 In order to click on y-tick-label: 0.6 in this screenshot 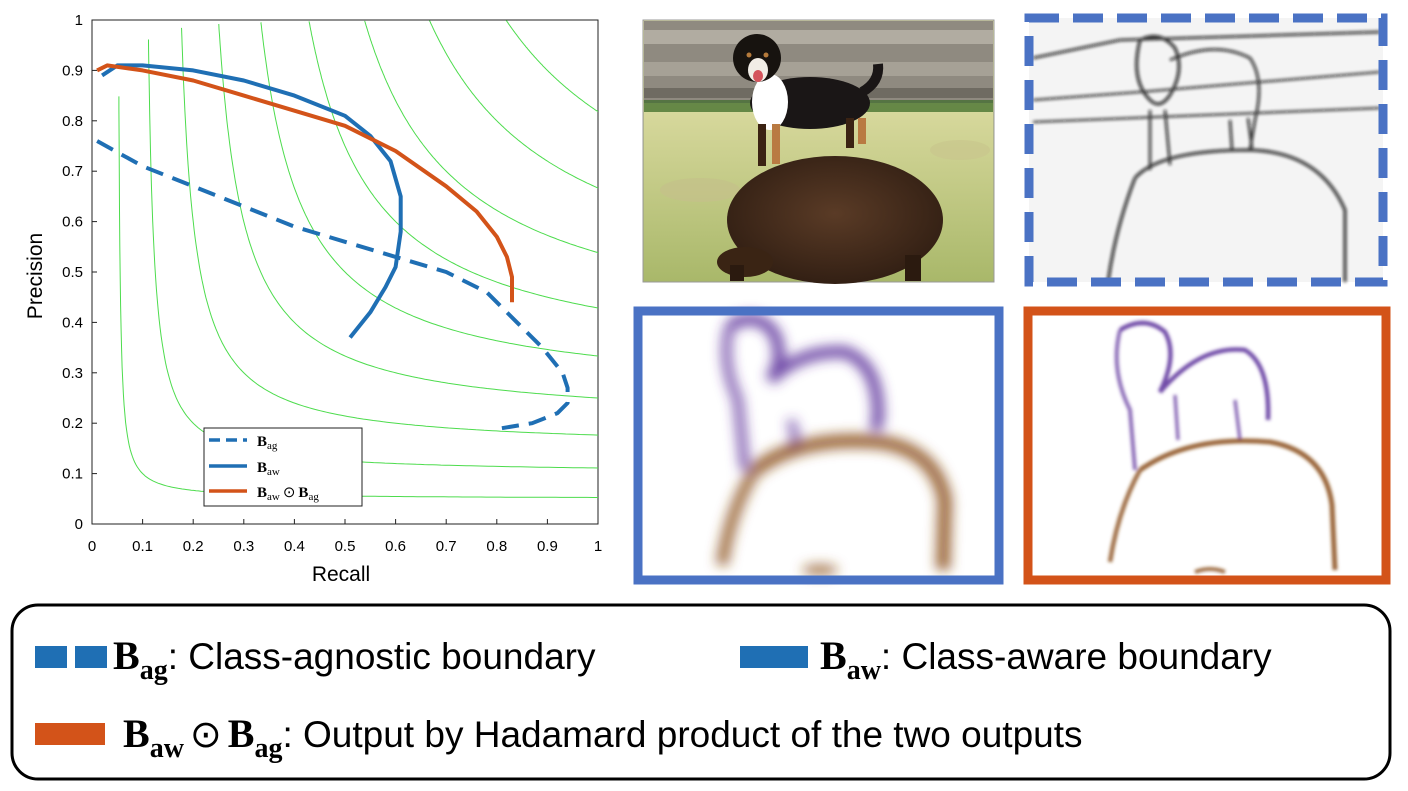, I will do `click(72, 222)`.